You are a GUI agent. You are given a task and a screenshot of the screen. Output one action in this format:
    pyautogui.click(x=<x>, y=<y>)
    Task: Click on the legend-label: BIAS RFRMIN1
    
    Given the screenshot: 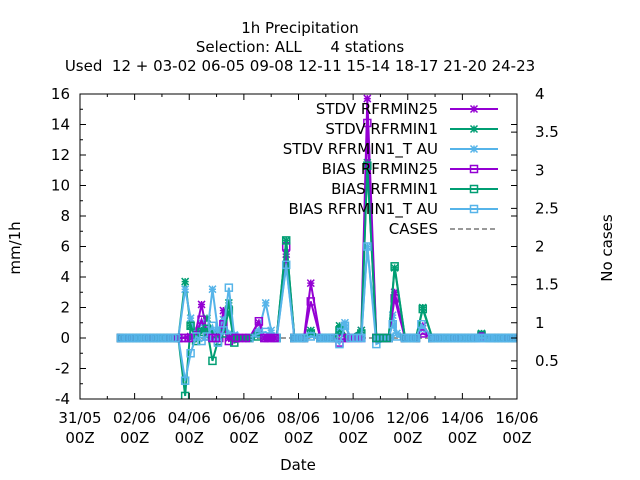 What is the action you would take?
    pyautogui.click(x=384, y=189)
    